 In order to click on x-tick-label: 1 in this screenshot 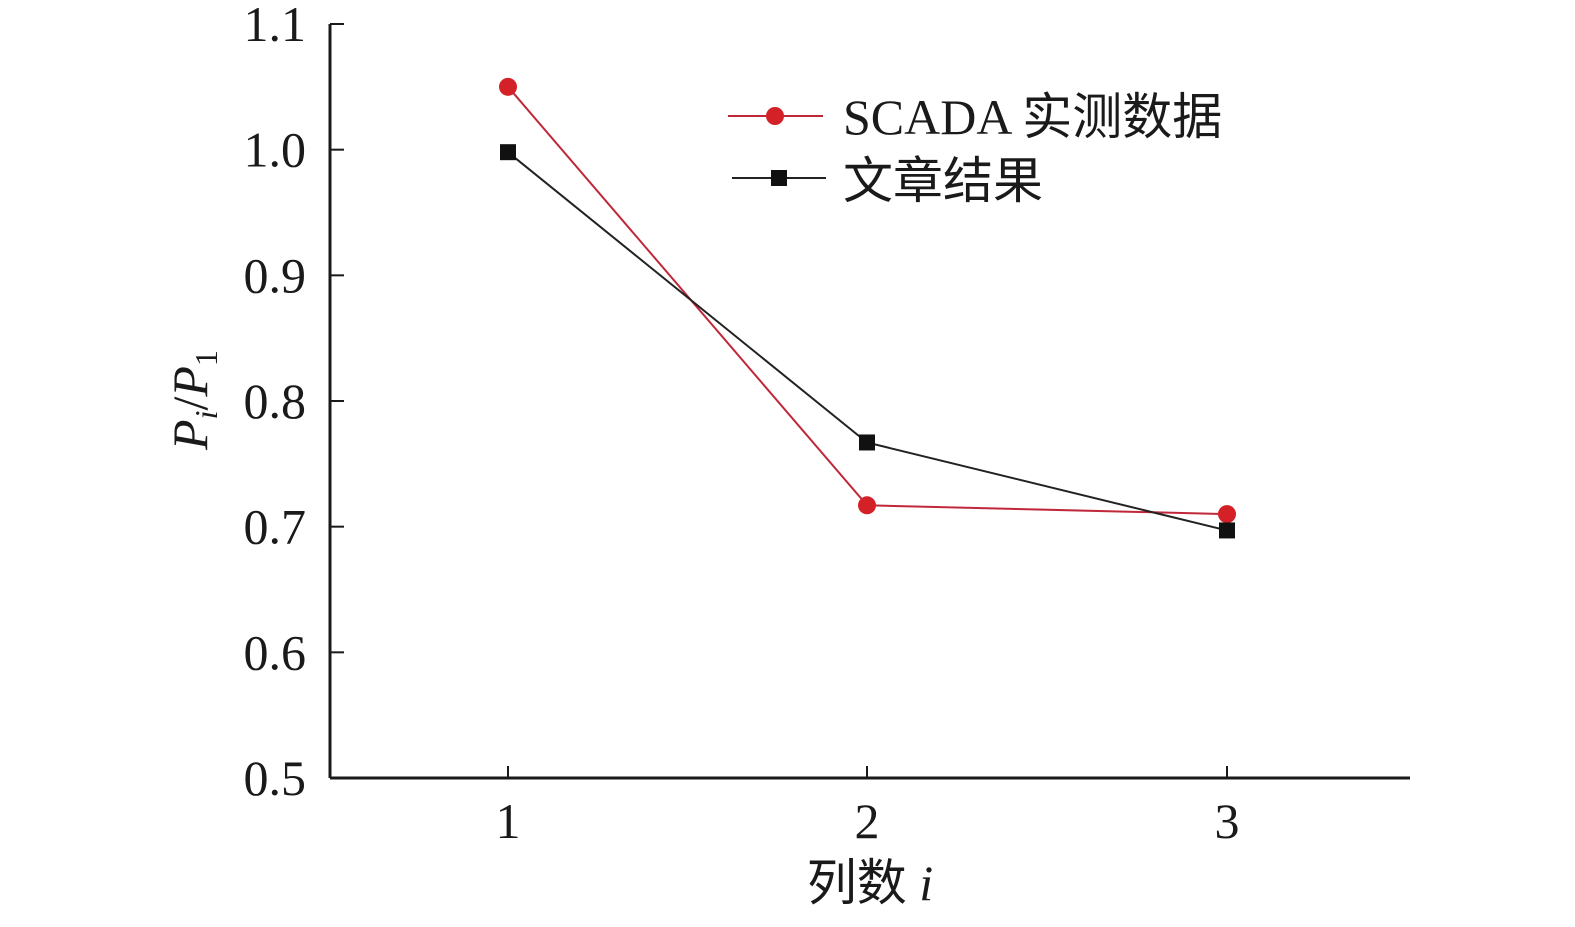, I will do `click(508, 821)`.